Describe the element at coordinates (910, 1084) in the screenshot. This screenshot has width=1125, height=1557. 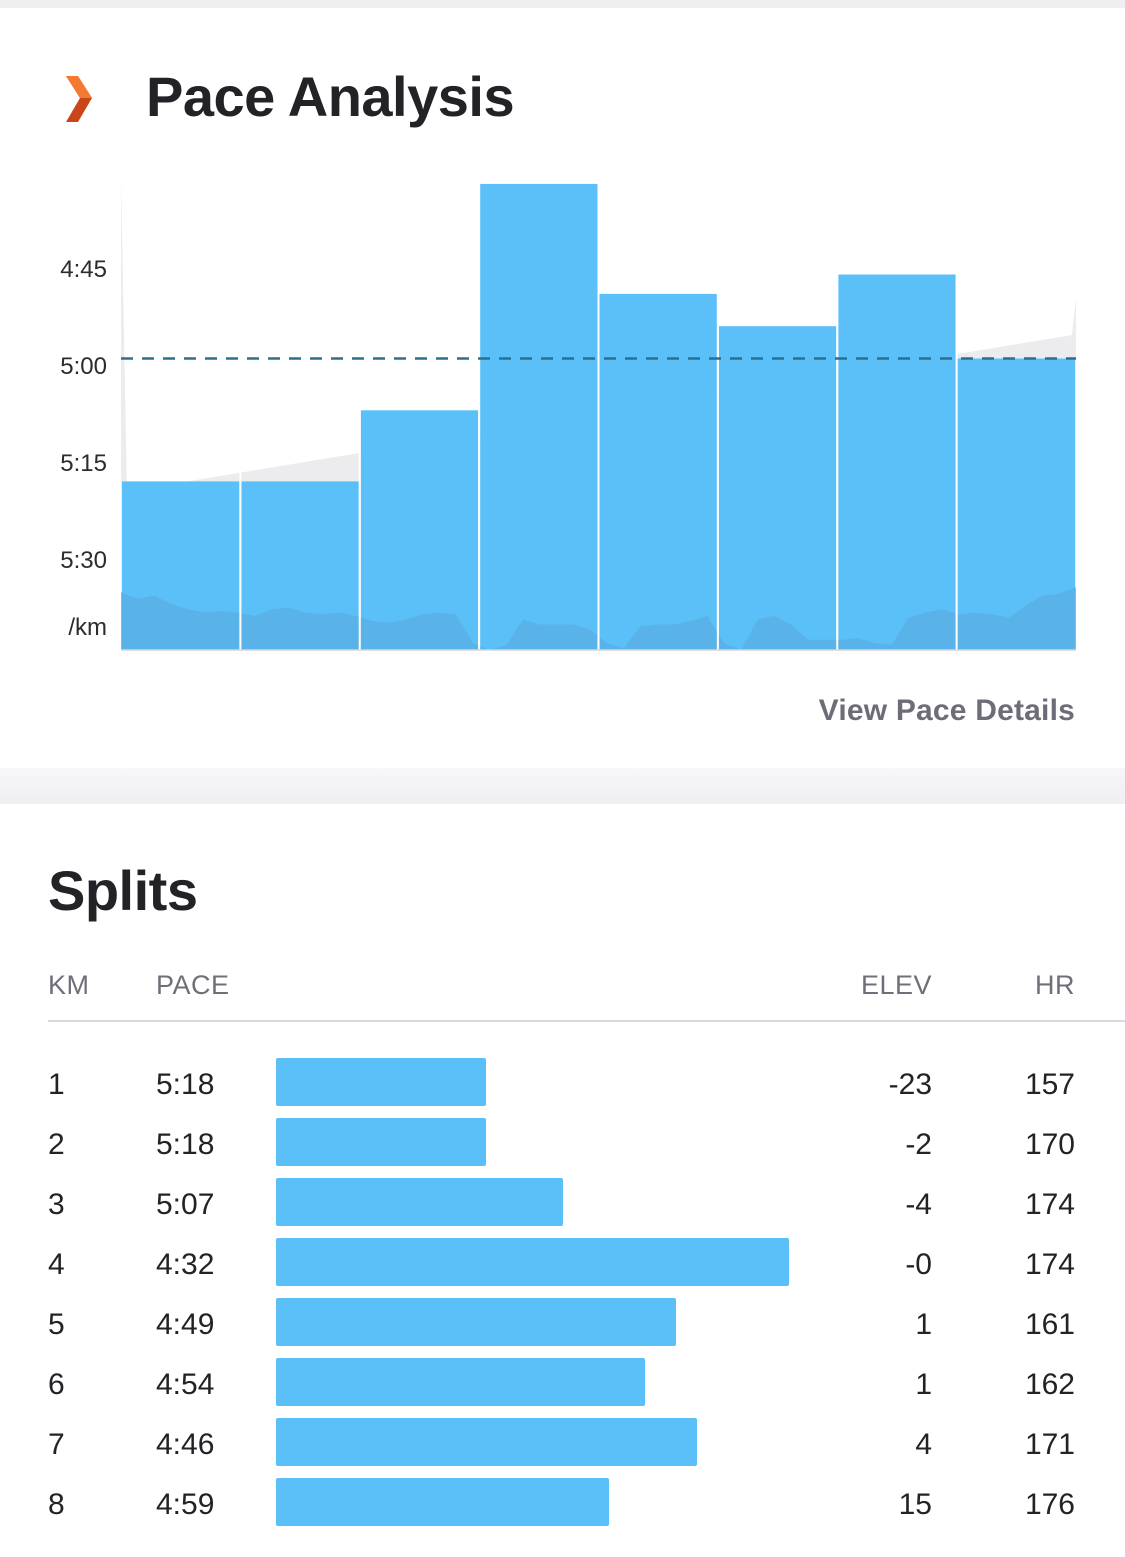
I see `split-elev: -23` at that location.